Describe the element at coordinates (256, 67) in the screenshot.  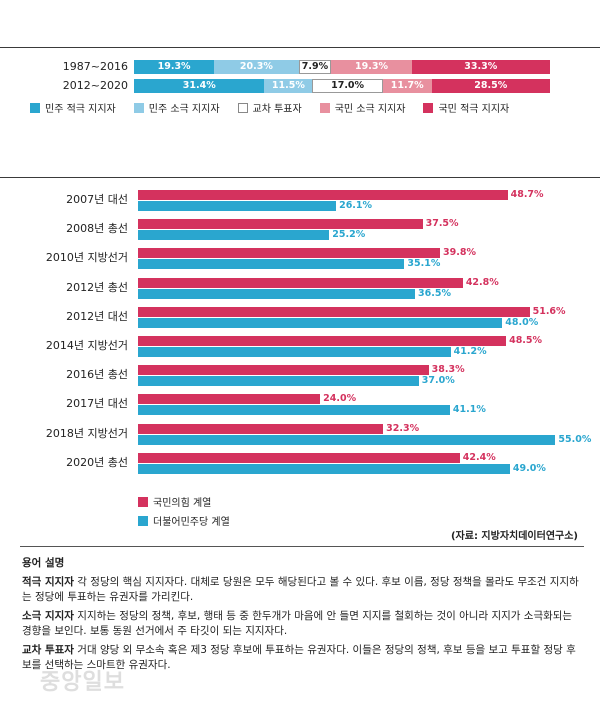
I see `stacked-segment: 20.3%` at that location.